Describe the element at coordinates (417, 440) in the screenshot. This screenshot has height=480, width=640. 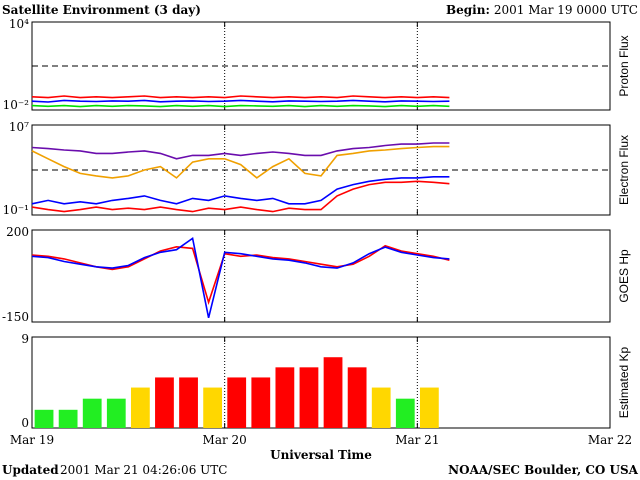
I see `x-tick-label: Mar 21` at that location.